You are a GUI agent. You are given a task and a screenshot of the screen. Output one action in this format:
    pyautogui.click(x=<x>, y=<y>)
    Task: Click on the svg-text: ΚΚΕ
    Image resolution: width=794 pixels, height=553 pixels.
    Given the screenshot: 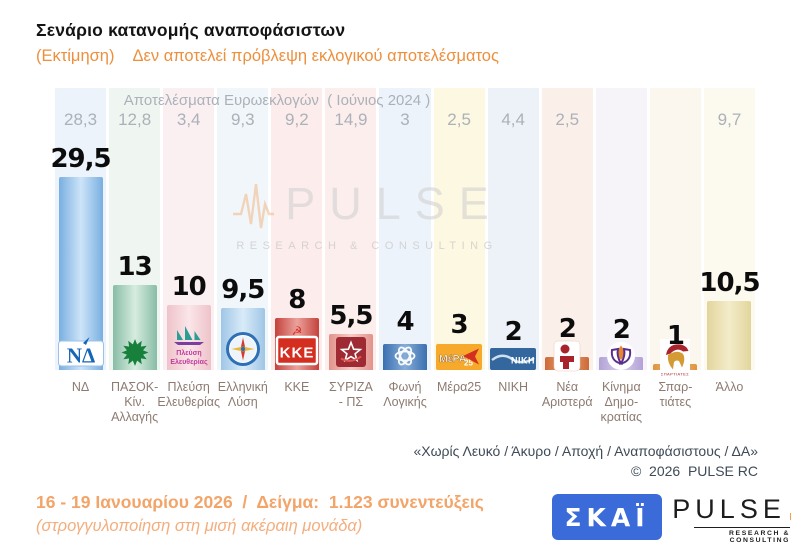 What is the action you would take?
    pyautogui.click(x=297, y=353)
    